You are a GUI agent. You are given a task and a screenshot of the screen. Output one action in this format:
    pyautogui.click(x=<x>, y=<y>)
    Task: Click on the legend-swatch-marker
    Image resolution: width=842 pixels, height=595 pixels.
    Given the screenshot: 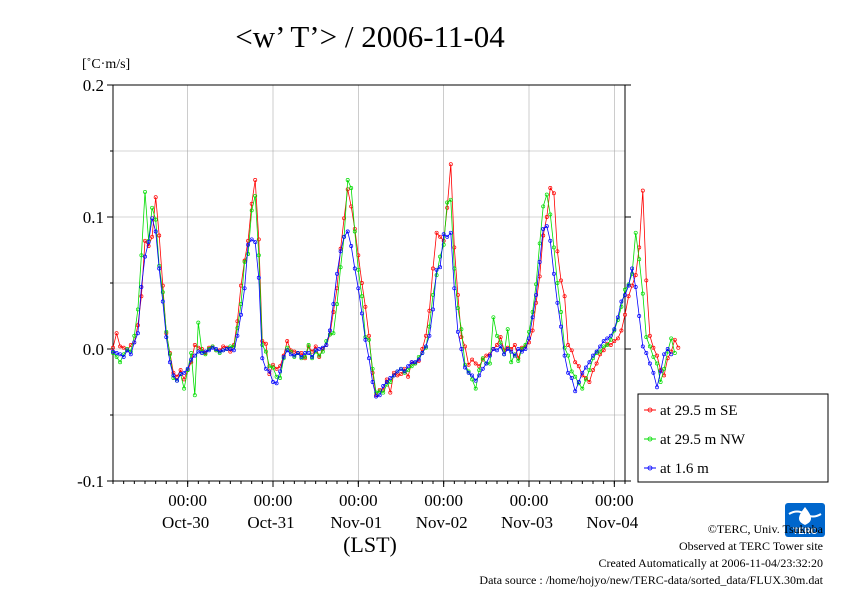 What is the action you would take?
    pyautogui.click(x=650, y=410)
    